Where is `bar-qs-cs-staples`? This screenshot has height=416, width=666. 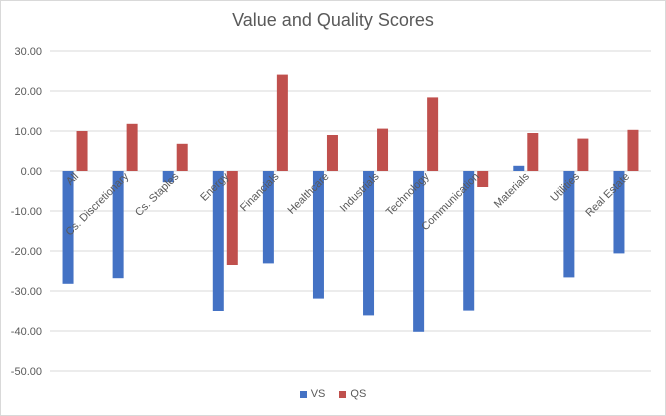 bar-qs-cs-staples is located at coordinates (182, 157).